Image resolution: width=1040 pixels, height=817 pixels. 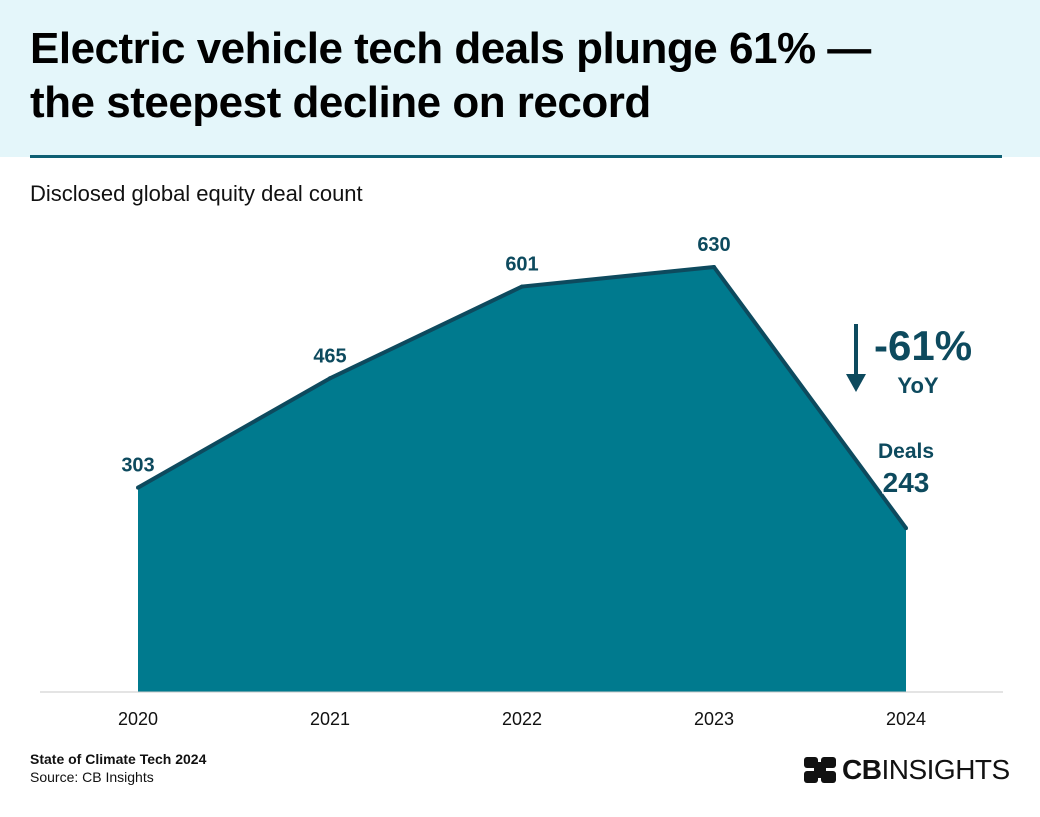 I want to click on data-label-2022: 601, so click(x=521, y=265).